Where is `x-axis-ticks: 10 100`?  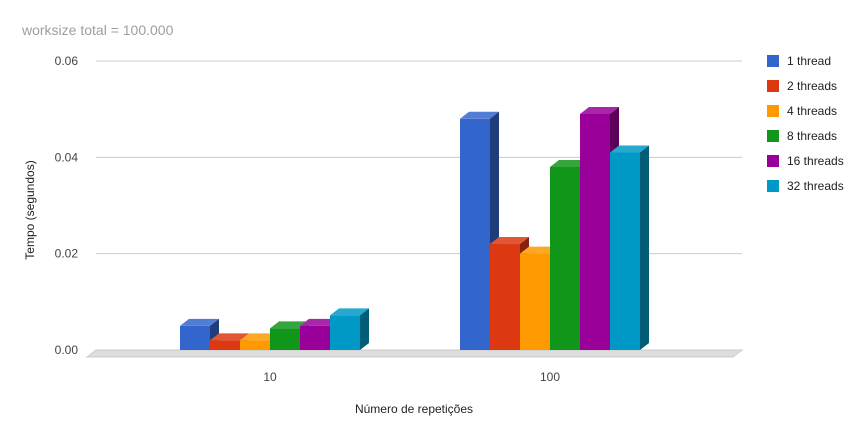
x-axis-ticks: 10 100 is located at coordinates (411, 377).